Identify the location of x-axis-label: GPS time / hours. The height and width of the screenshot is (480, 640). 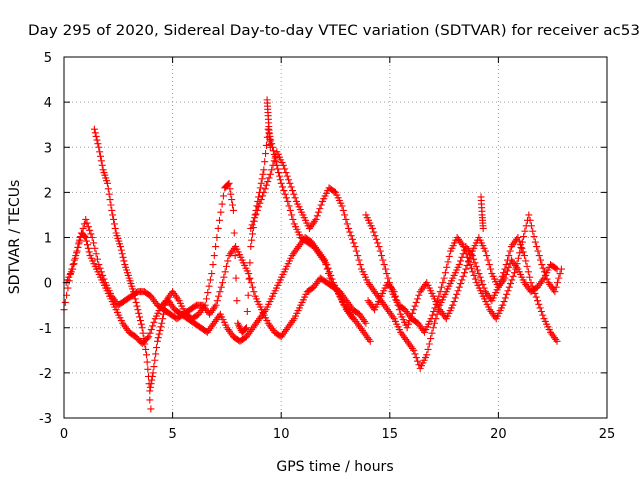
(334, 467).